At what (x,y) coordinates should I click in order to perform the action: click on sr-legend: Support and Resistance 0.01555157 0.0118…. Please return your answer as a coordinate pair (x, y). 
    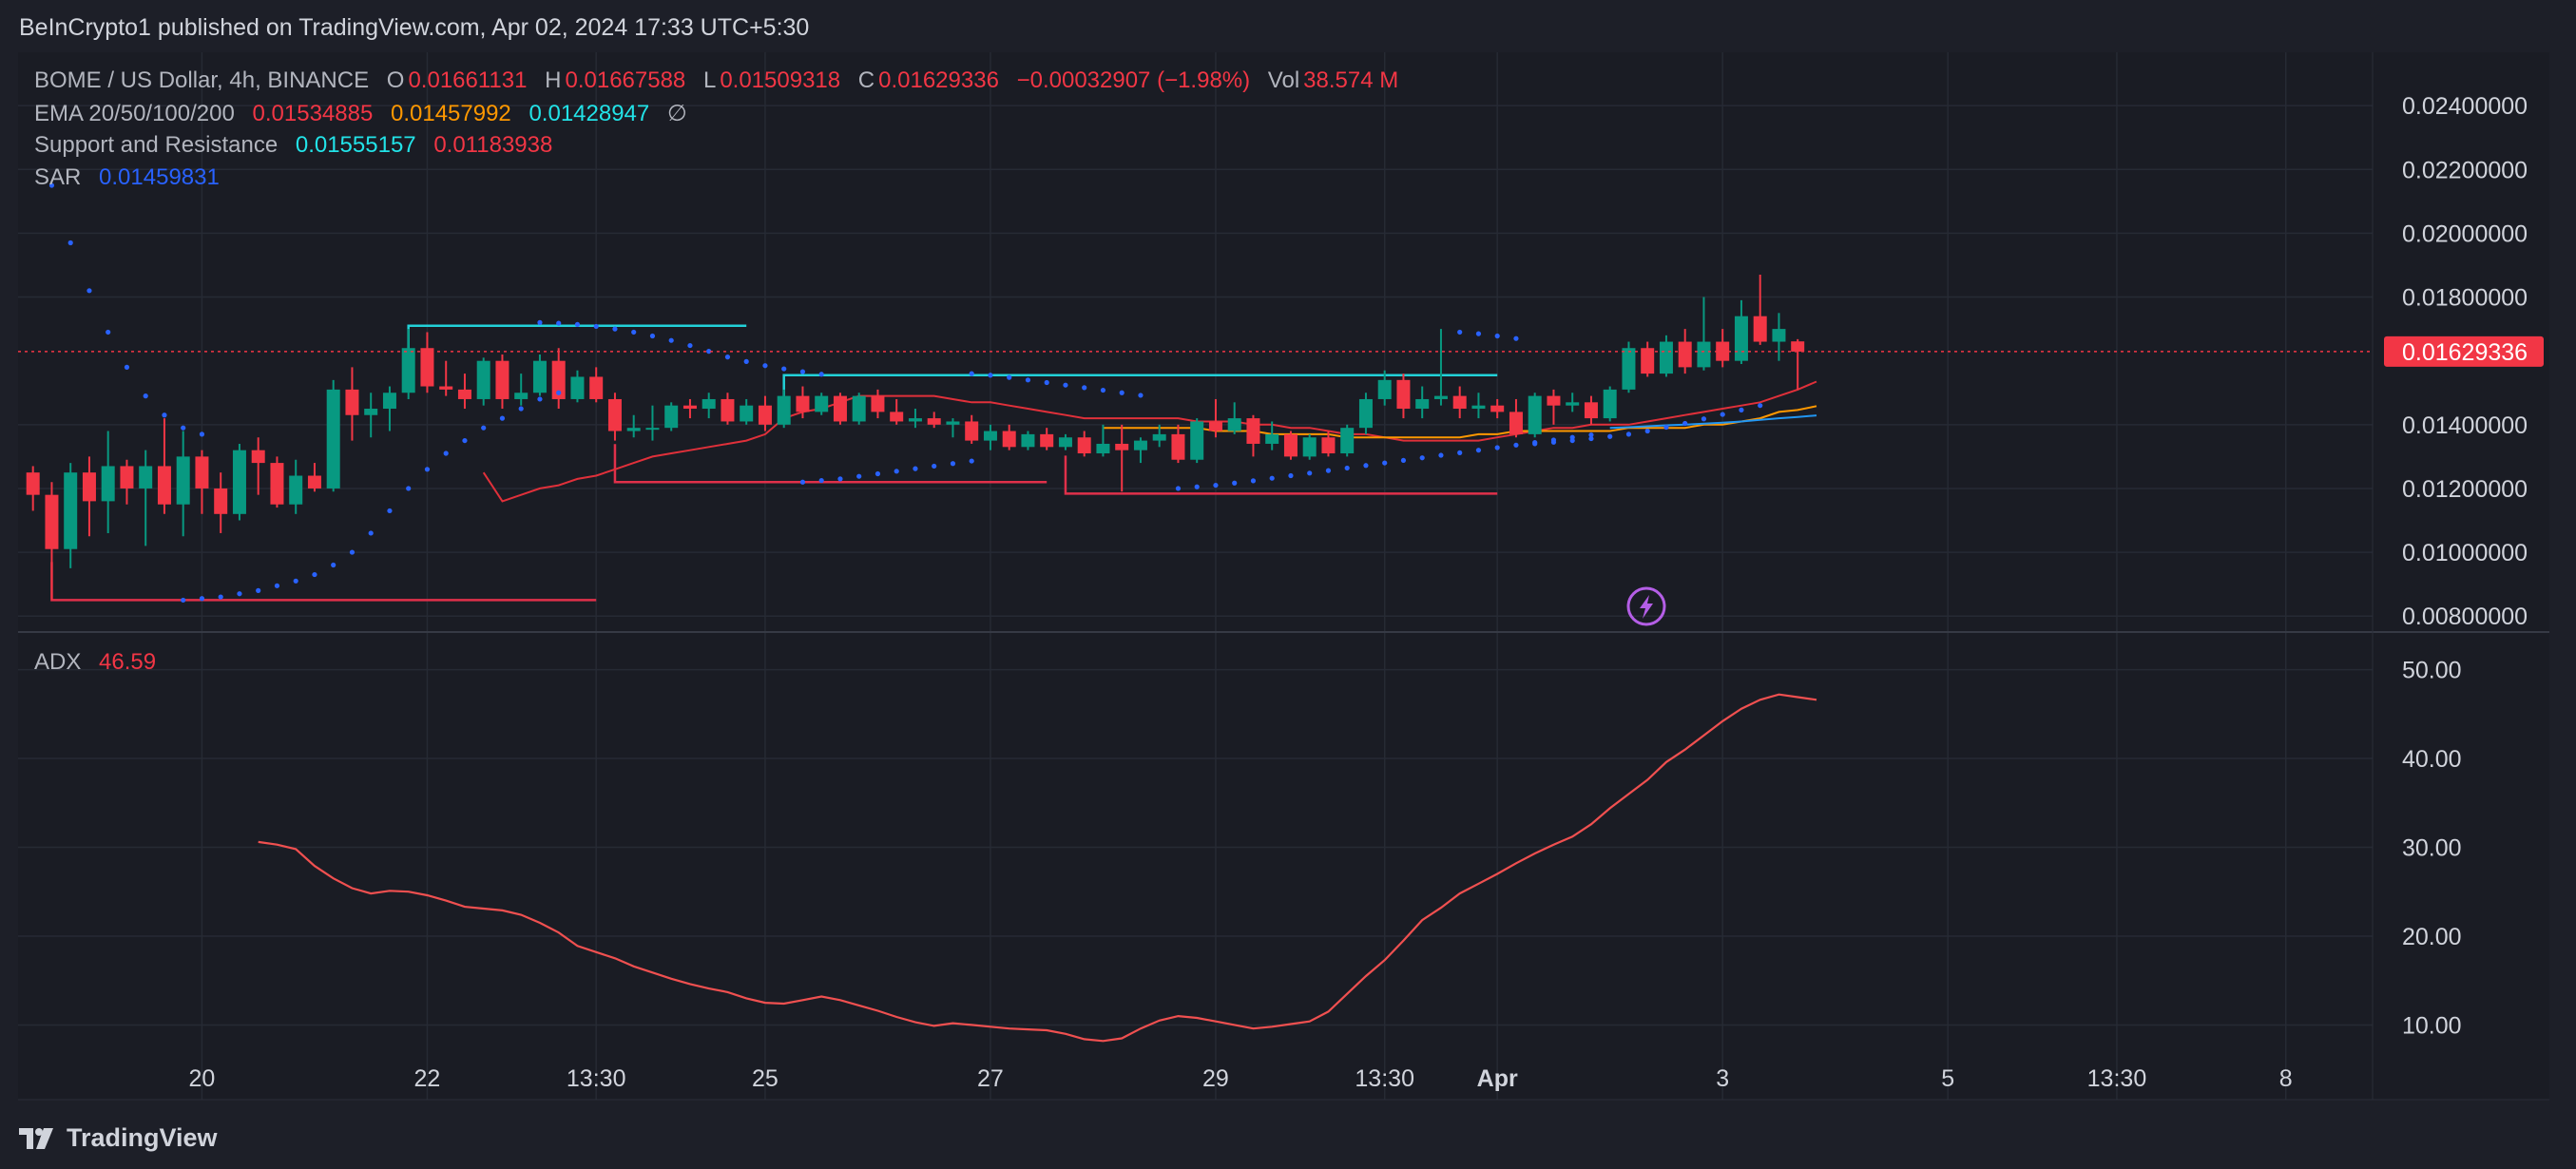
    Looking at the image, I should click on (295, 145).